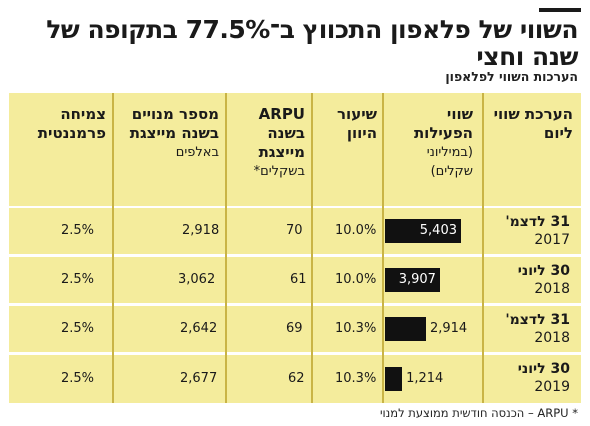 This screenshot has height=426, width=590. What do you see at coordinates (438, 230) in the screenshot?
I see `value-label: 5,403` at bounding box center [438, 230].